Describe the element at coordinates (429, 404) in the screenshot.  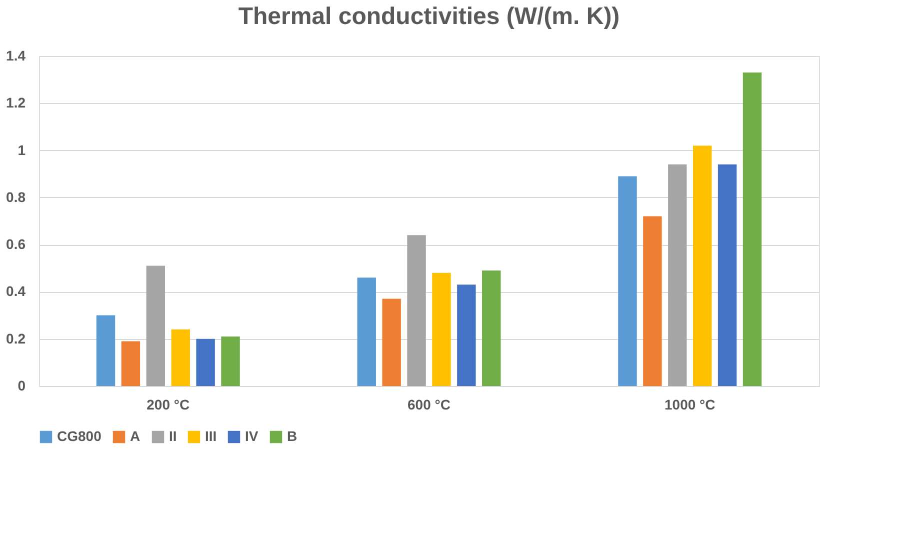
I see `x-tick-label: 600 °C` at that location.